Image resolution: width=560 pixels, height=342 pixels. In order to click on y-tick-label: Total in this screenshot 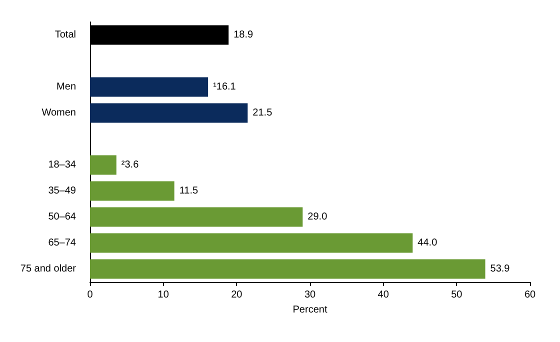, I will do `click(65, 35)`.